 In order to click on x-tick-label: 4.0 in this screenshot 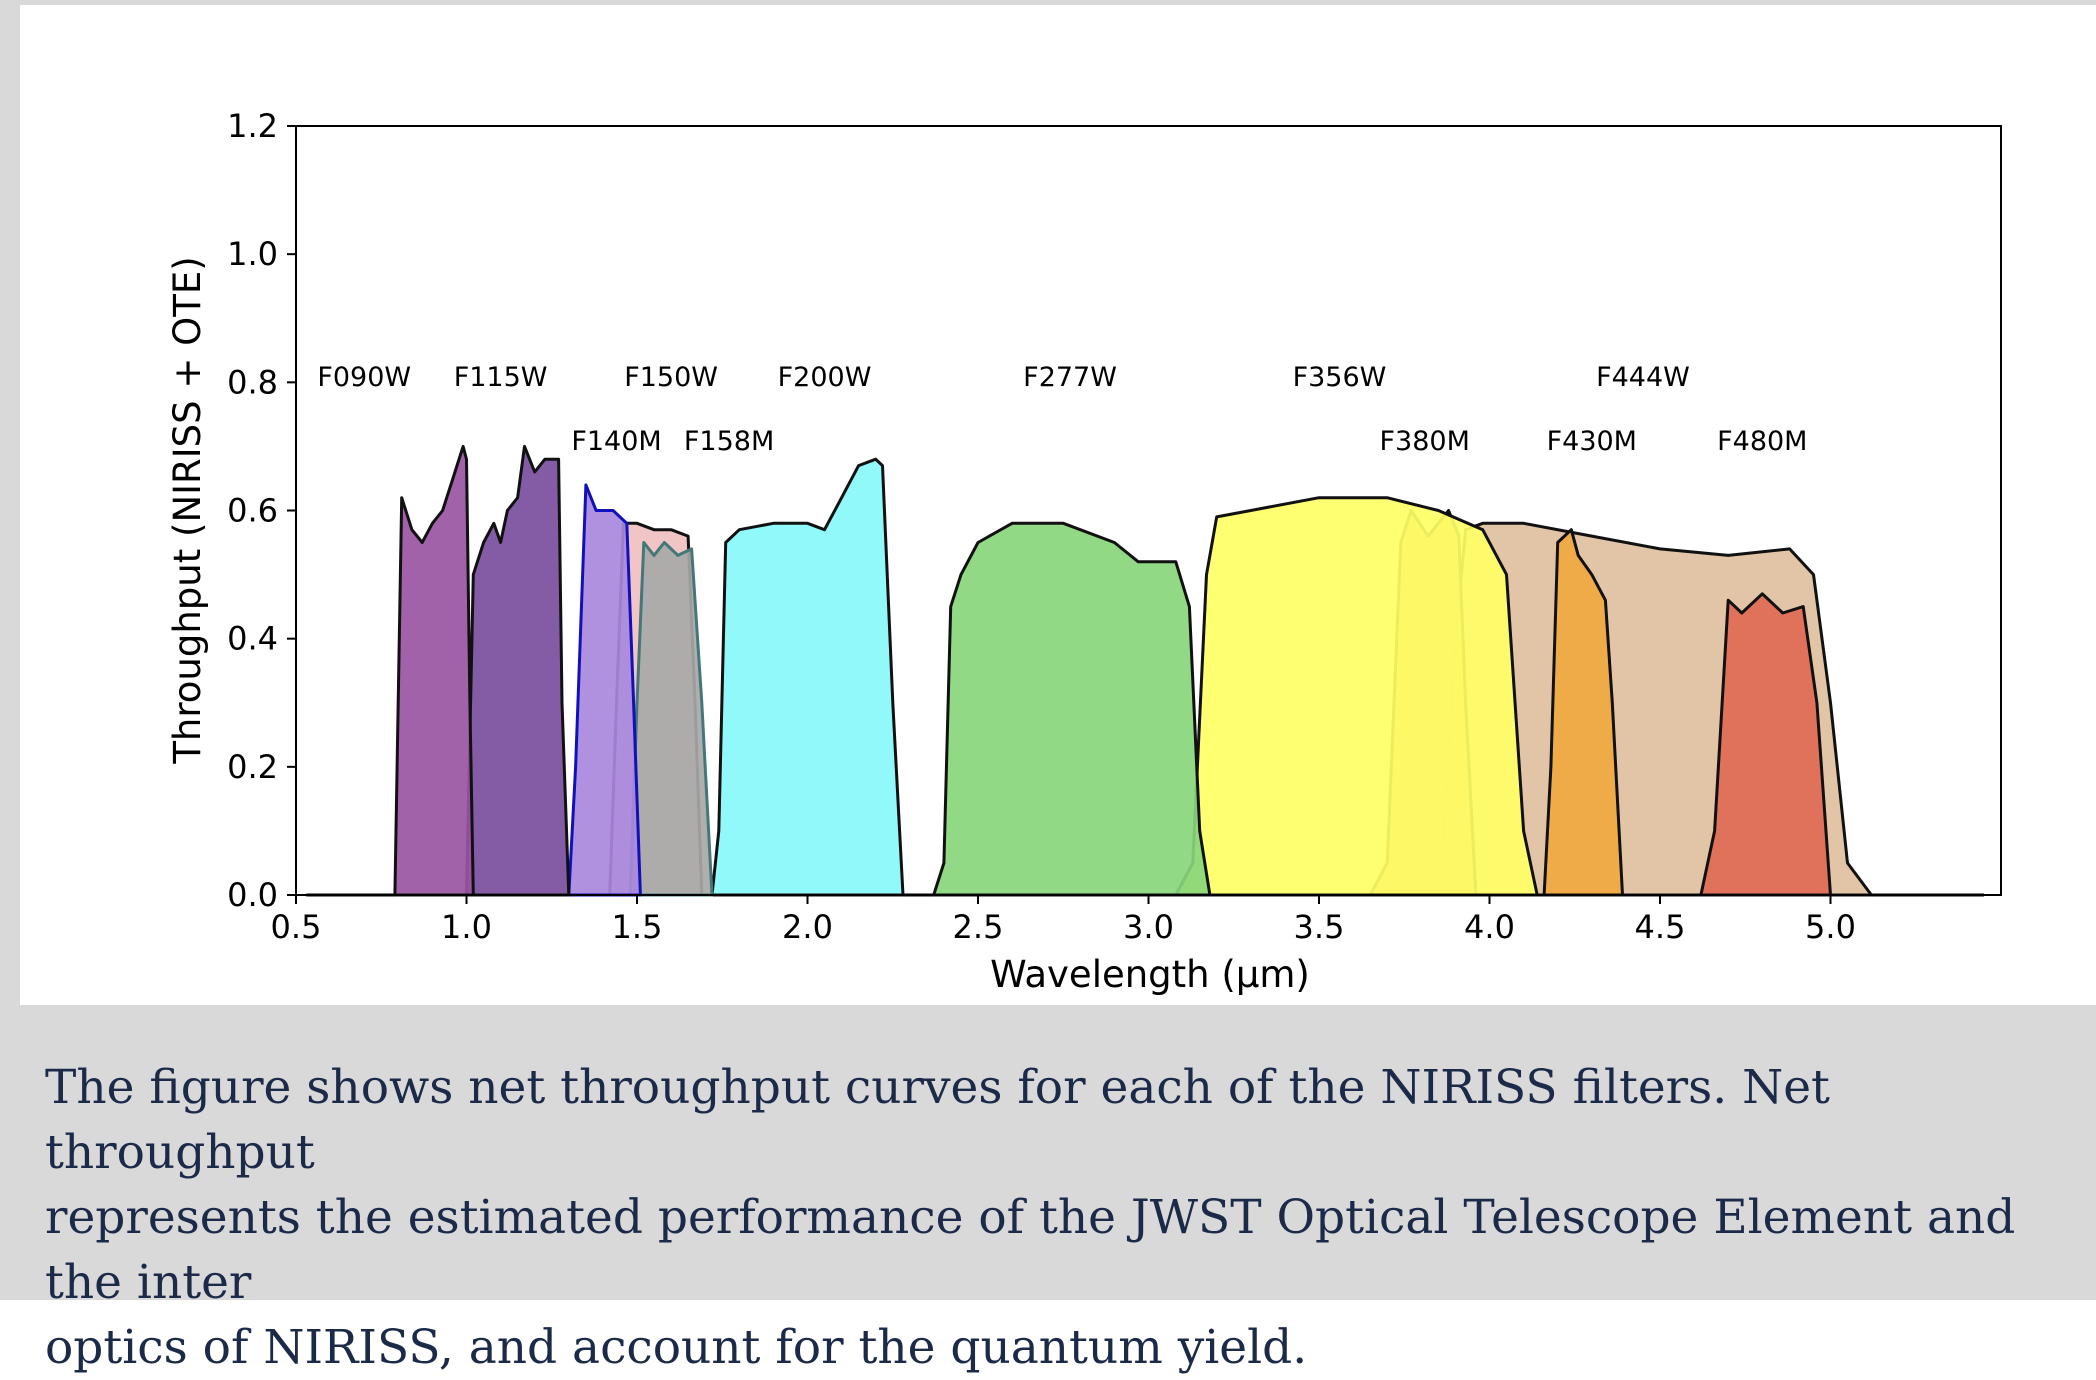, I will do `click(1489, 927)`.